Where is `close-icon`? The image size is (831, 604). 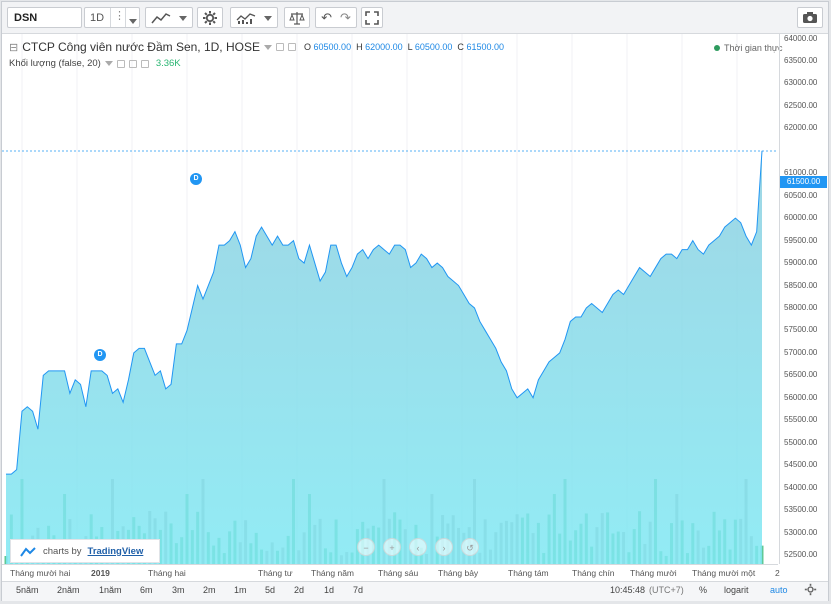
close-icon is located at coordinates (144, 63).